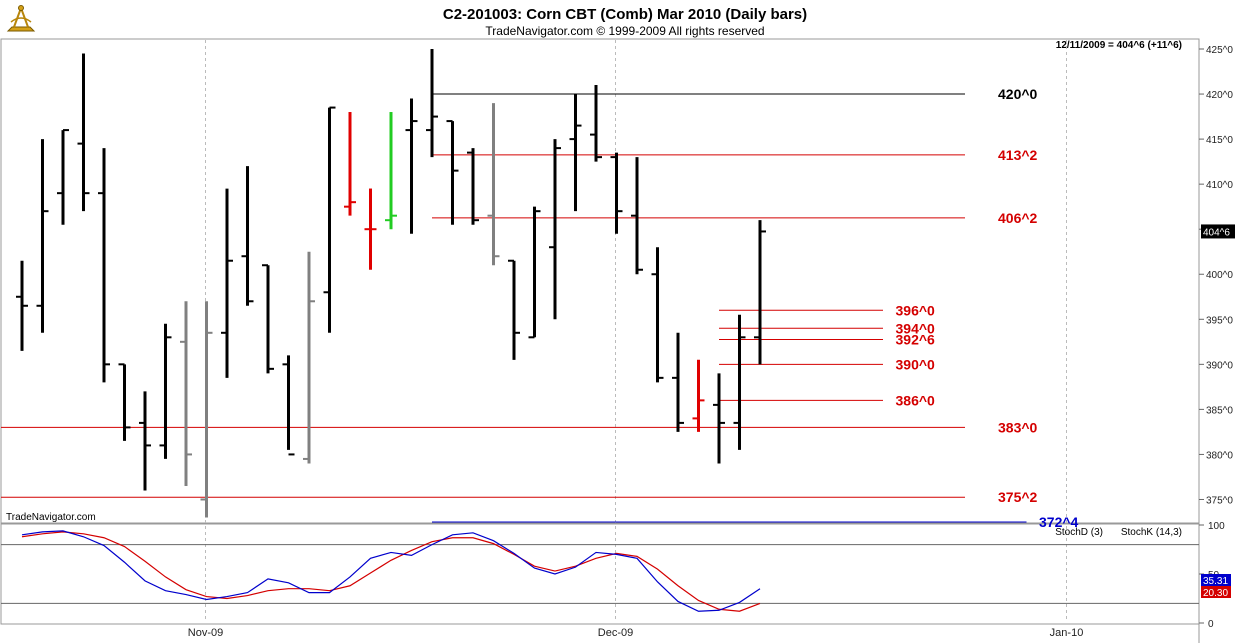 This screenshot has width=1250, height=643. I want to click on info-readout: 12/11/2009 = 404^6 (+11^6), so click(1119, 45).